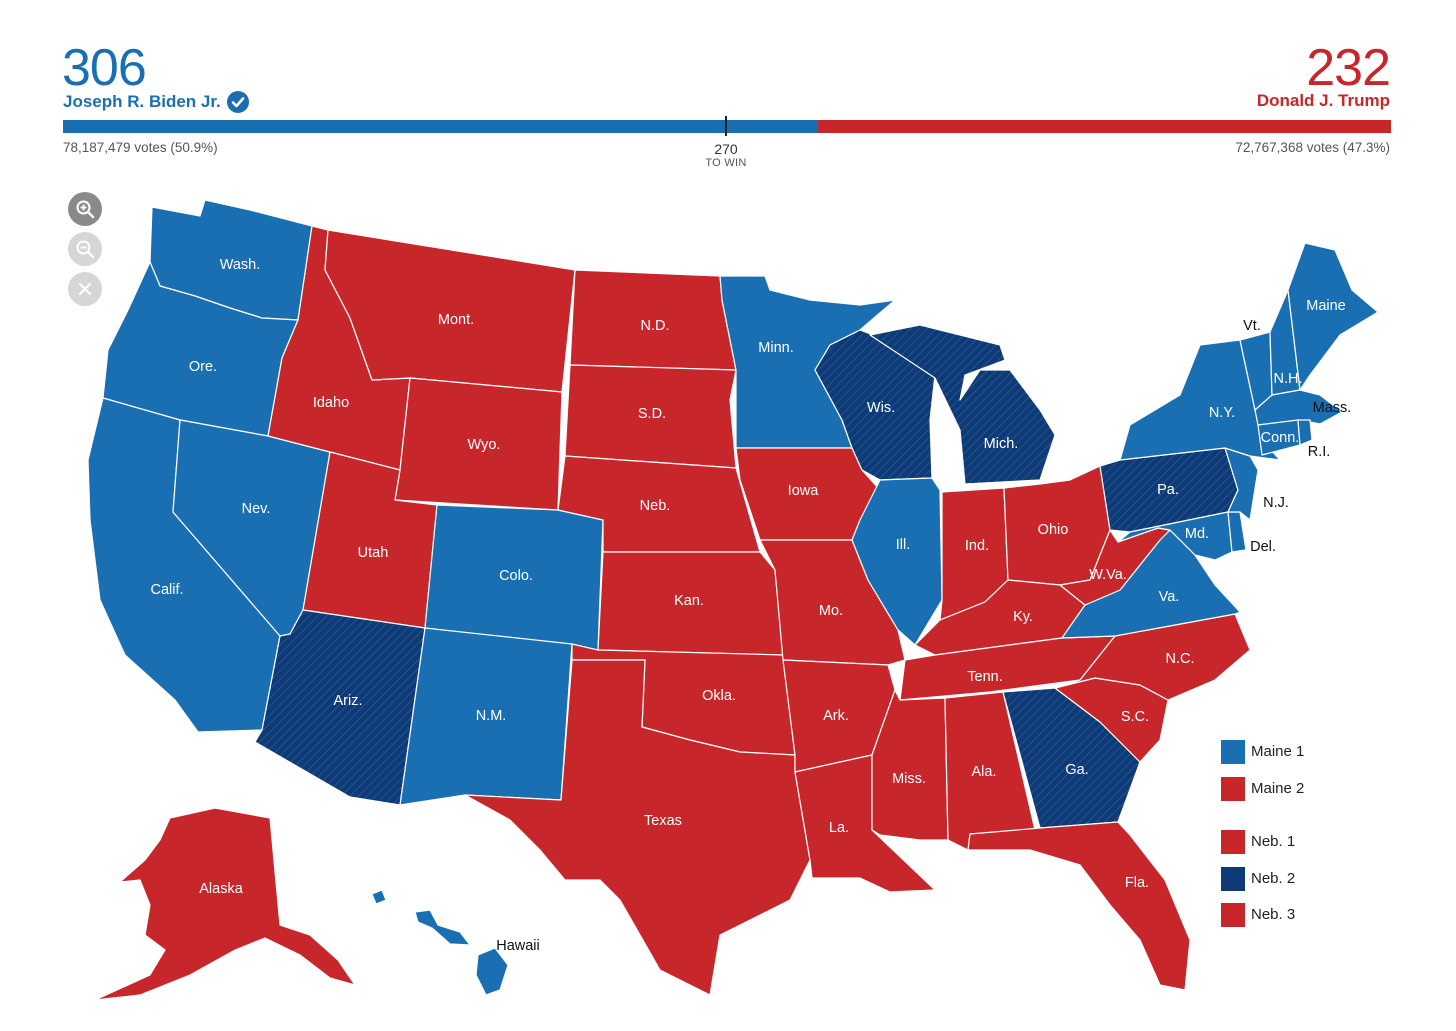 Image resolution: width=1456 pixels, height=1031 pixels. Describe the element at coordinates (984, 677) in the screenshot. I see `label-tn: Tenn.` at that location.